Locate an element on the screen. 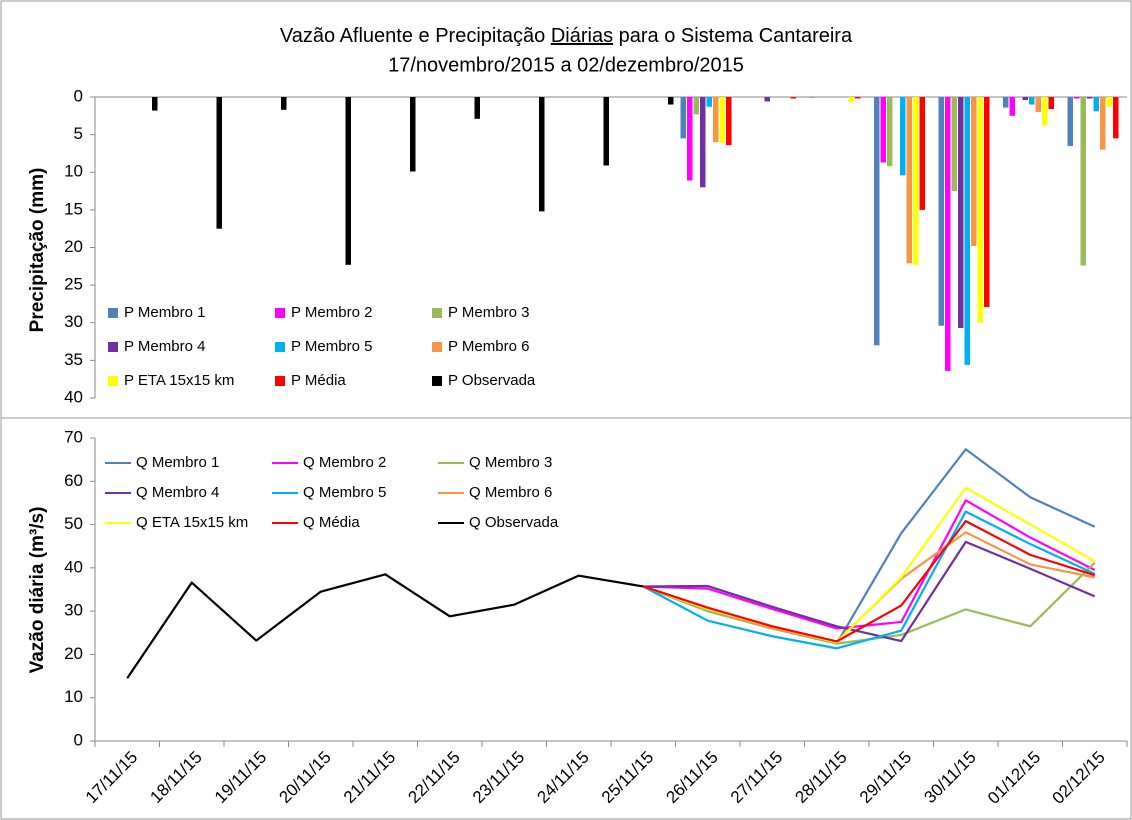 The width and height of the screenshot is (1132, 820). legend-label: Q Observada is located at coordinates (514, 522).